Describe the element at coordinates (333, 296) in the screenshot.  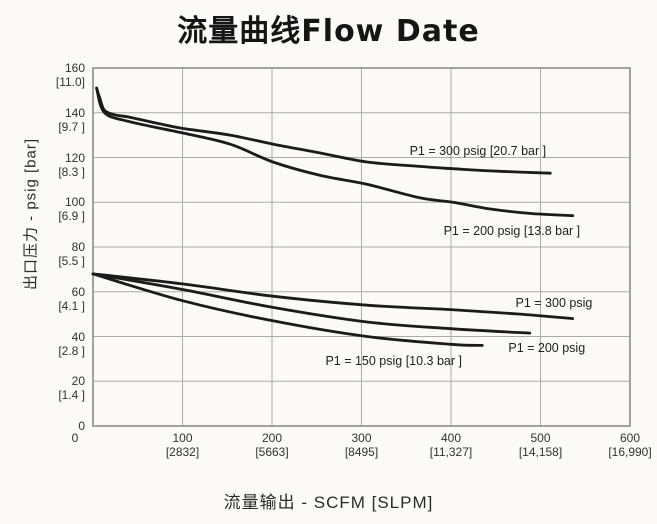
I see `curve-p1-300-psig` at that location.